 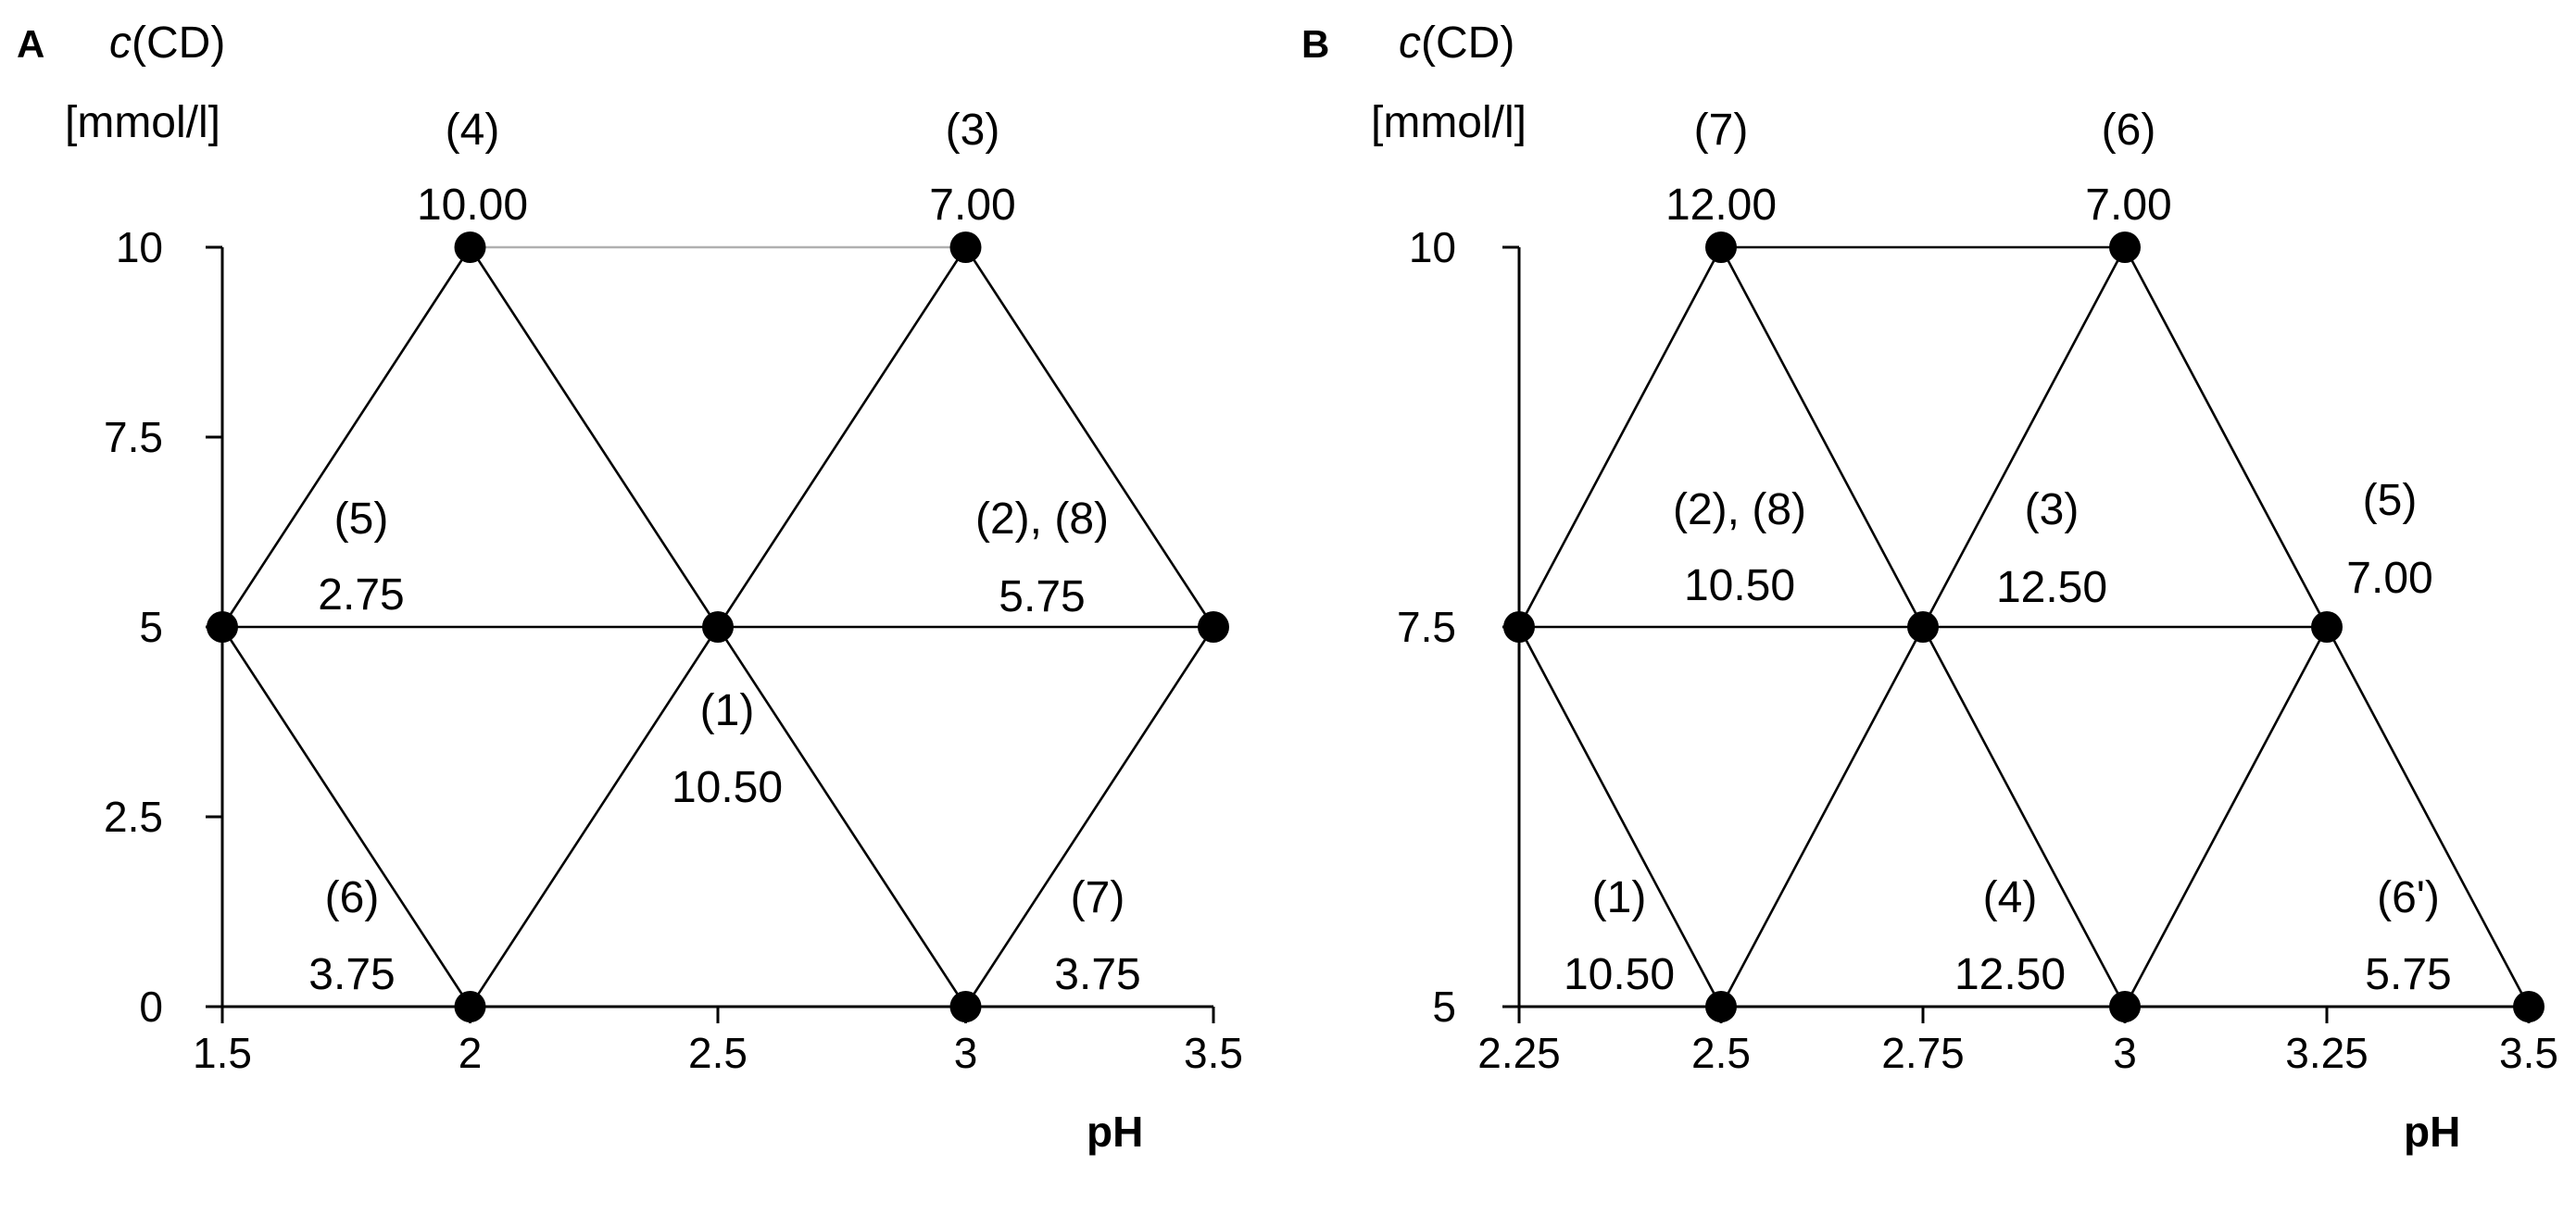 What do you see at coordinates (151, 1007) in the screenshot?
I see `y-tick-label: 0` at bounding box center [151, 1007].